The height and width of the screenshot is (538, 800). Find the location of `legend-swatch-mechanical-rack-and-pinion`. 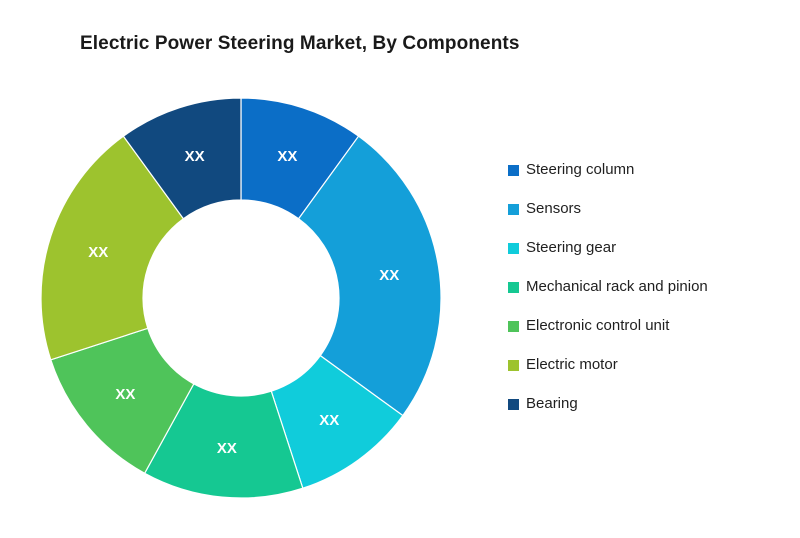

legend-swatch-mechanical-rack-and-pinion is located at coordinates (513, 287).